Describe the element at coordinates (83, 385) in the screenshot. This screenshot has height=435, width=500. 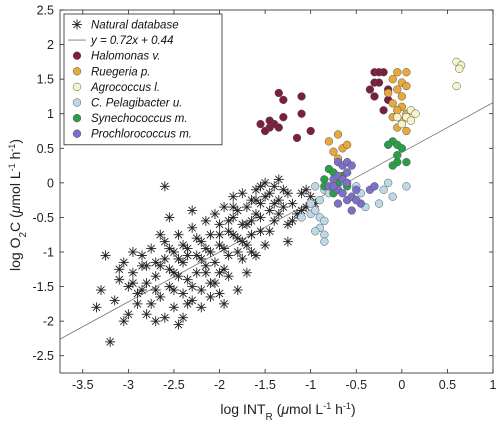
I see `x-tick-label: -3.5` at that location.